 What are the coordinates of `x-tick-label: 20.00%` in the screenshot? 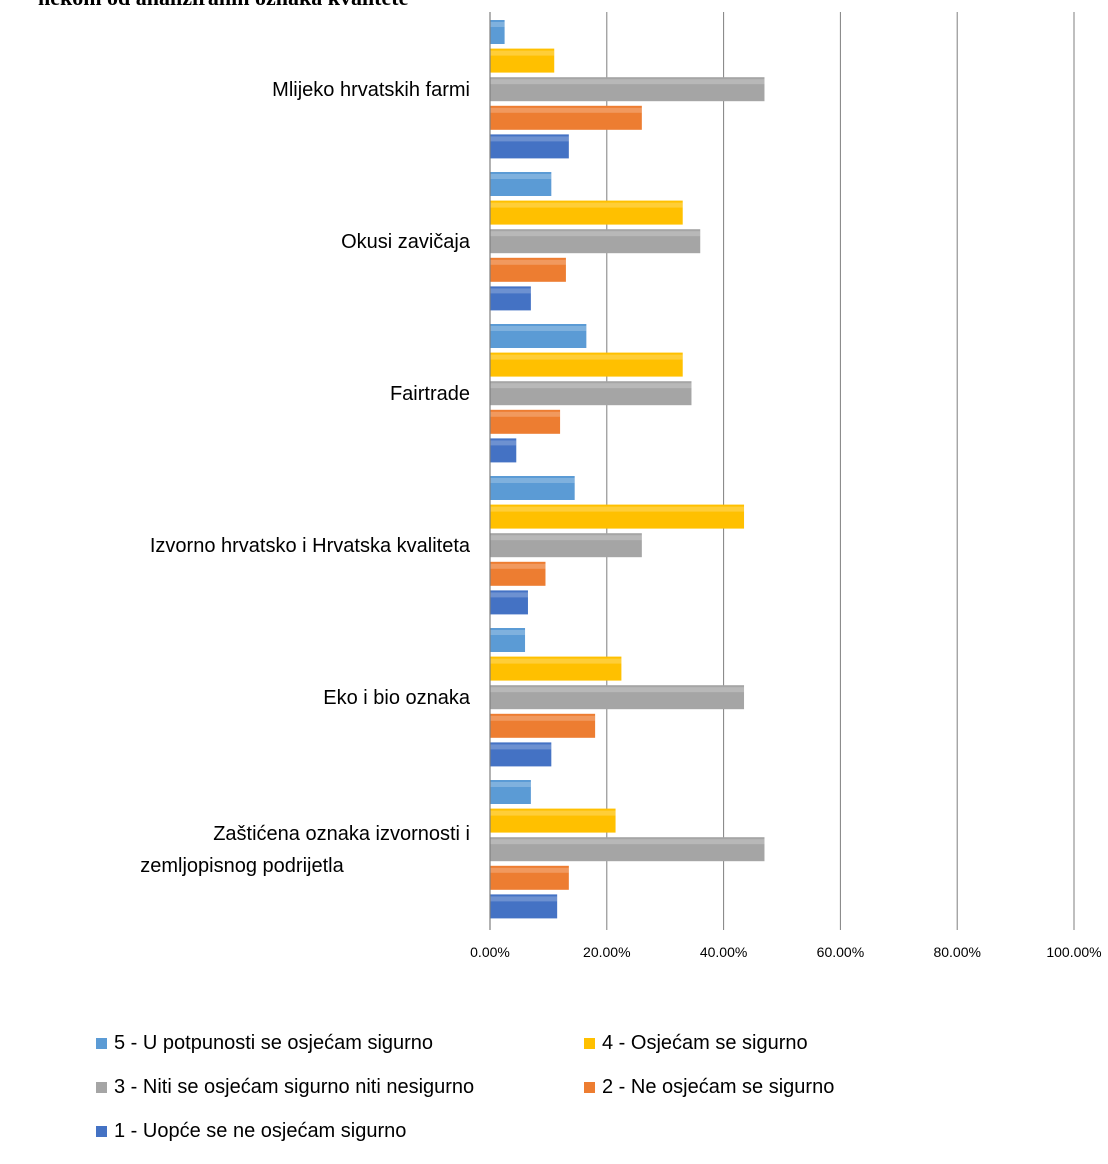 It's located at (606, 952).